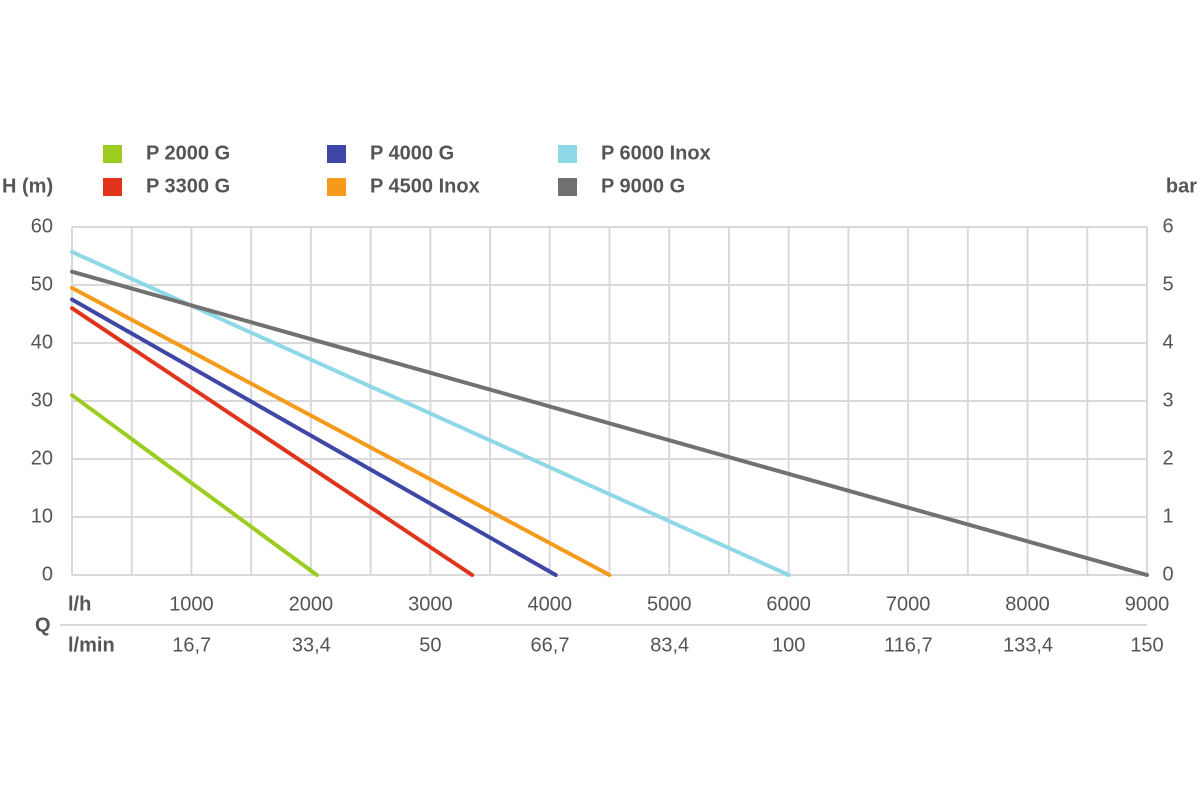  I want to click on x2-axis-label: l/min, so click(91, 645).